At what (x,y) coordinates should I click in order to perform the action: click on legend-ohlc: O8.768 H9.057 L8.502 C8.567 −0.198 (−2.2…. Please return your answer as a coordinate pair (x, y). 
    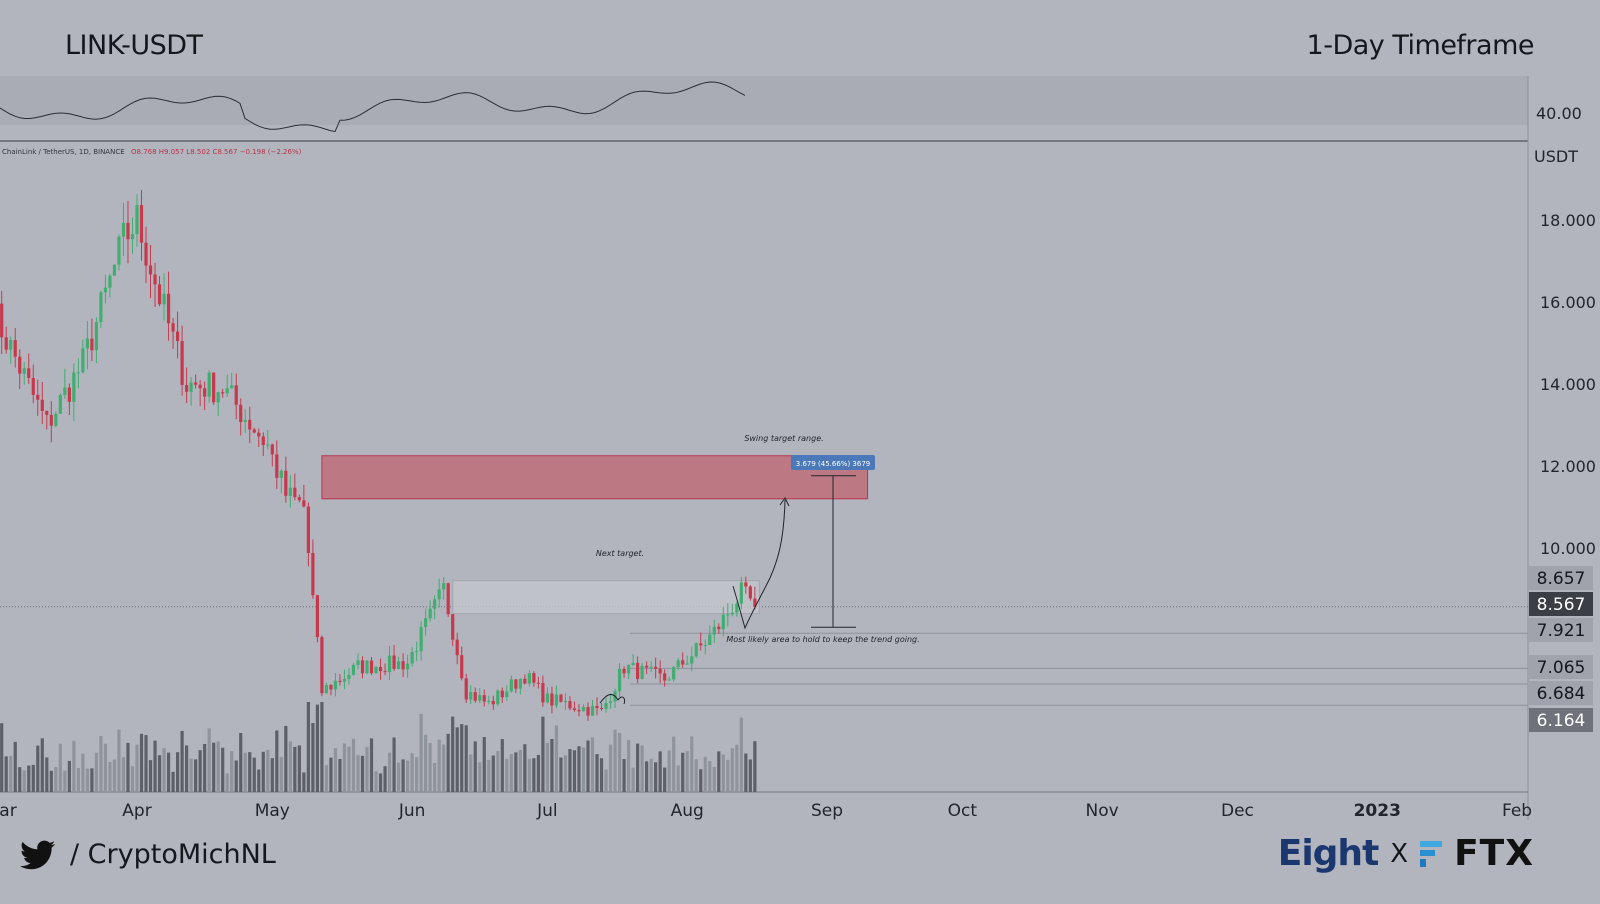
    Looking at the image, I should click on (216, 152).